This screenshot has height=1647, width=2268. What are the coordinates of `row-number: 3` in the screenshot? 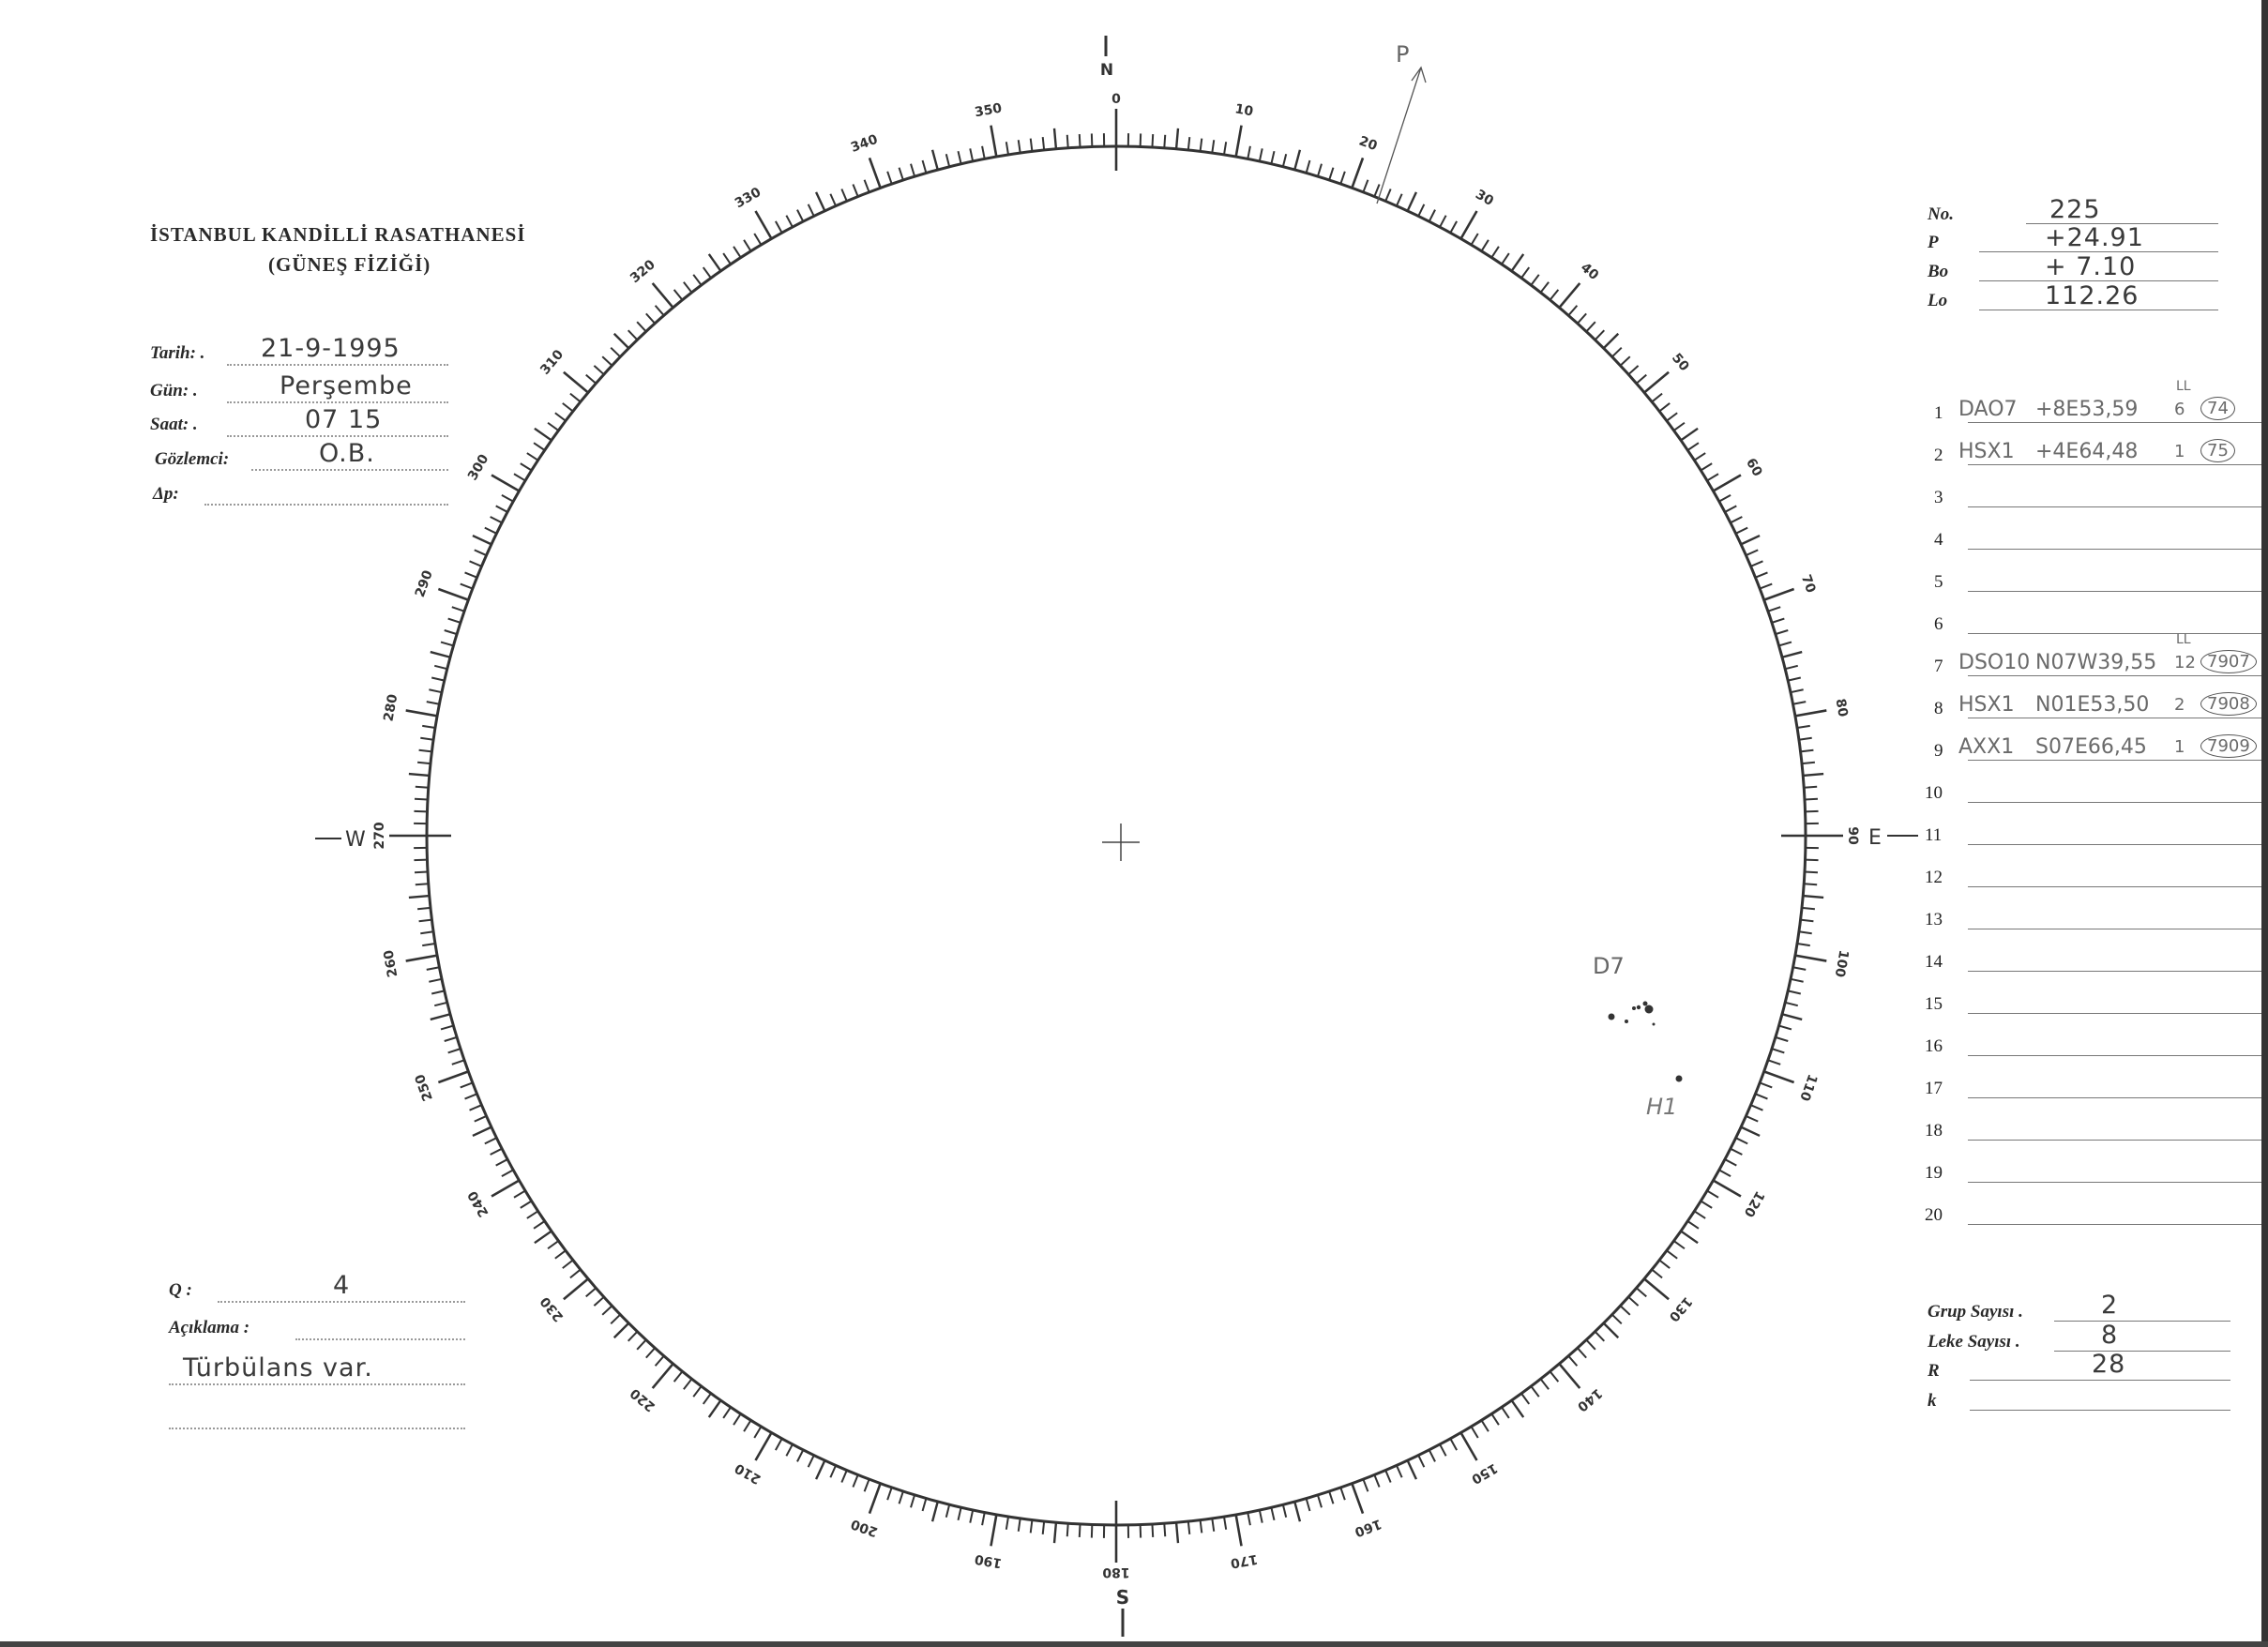 It's located at (1938, 497).